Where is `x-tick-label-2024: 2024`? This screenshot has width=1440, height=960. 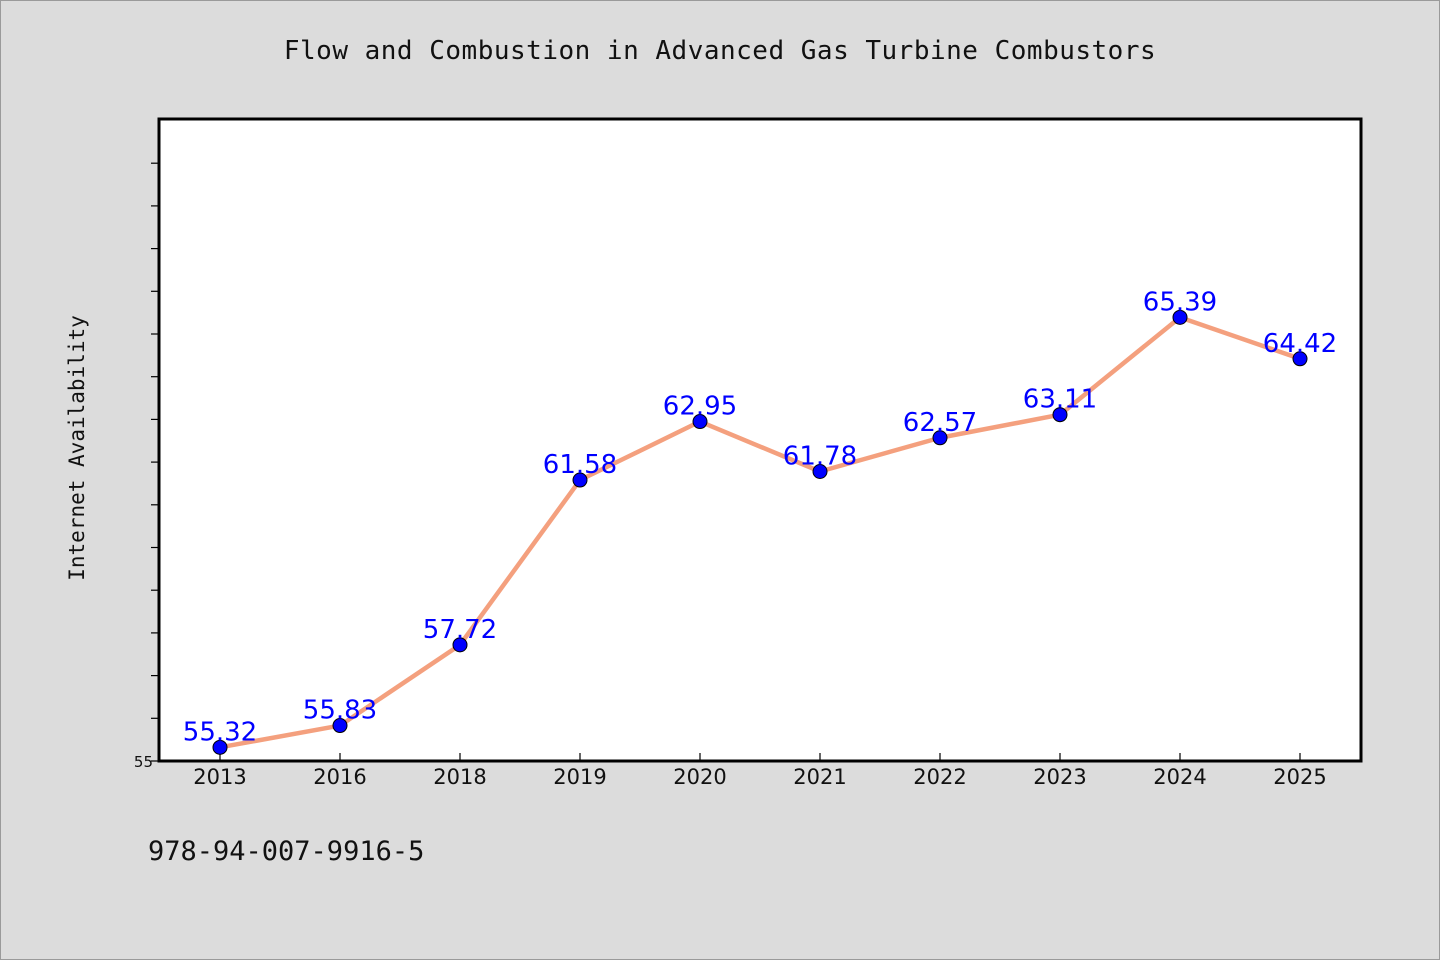
x-tick-label-2024: 2024 is located at coordinates (1179, 777).